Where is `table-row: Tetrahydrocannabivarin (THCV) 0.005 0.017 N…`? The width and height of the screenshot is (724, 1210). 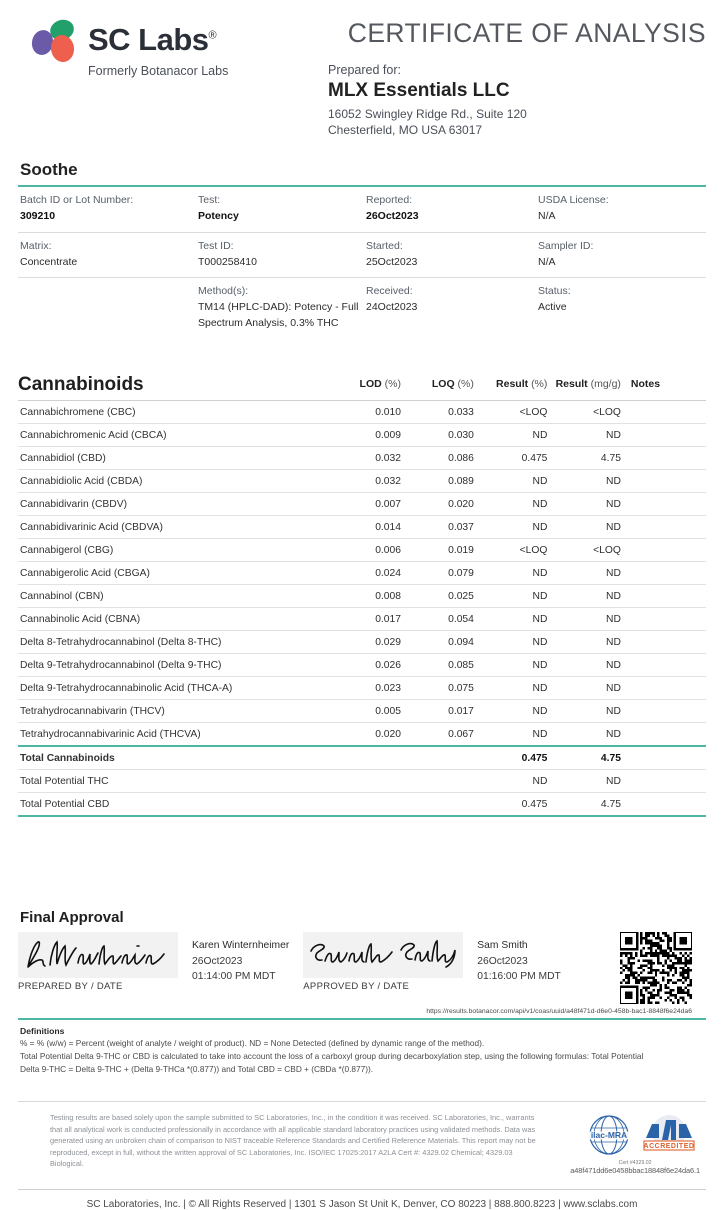 table-row: Tetrahydrocannabivarin (THCV) 0.005 0.017 N… is located at coordinates (362, 711).